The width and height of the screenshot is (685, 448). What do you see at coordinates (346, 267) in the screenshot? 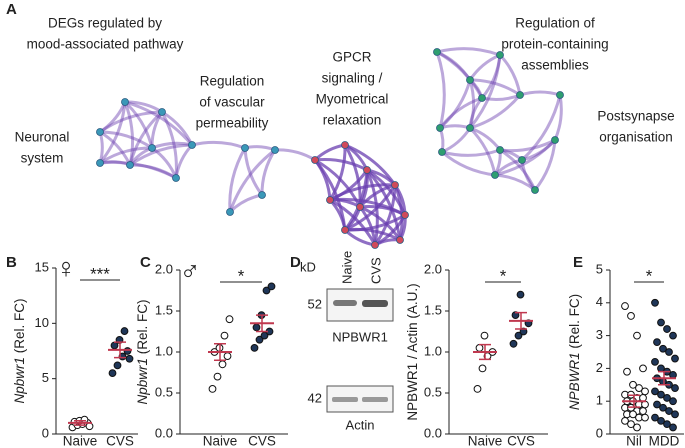
I see `blot-lane: Naive` at bounding box center [346, 267].